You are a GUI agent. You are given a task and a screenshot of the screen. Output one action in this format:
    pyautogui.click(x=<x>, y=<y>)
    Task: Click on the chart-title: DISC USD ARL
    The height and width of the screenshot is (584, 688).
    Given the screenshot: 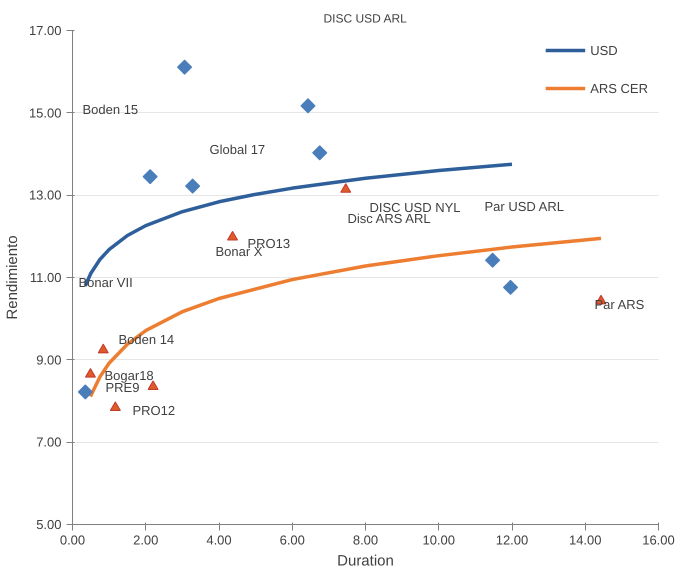 What is the action you would take?
    pyautogui.click(x=365, y=19)
    